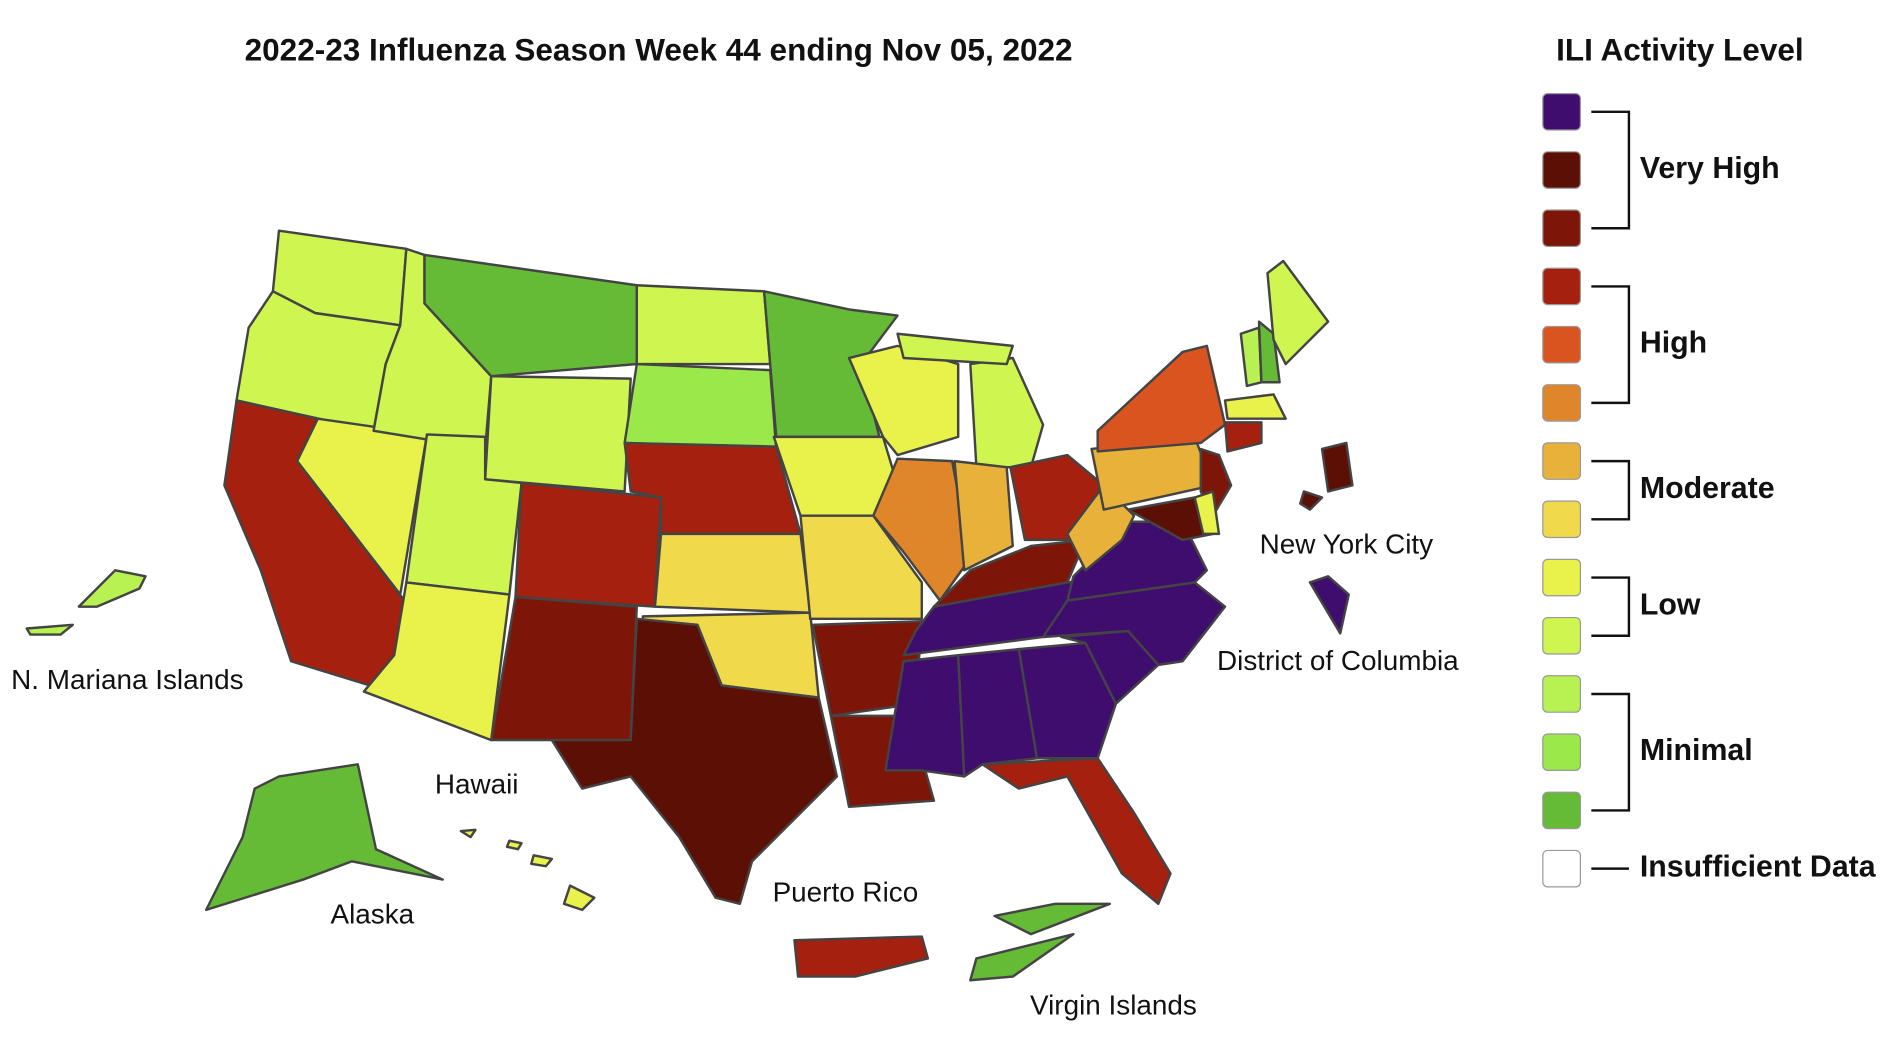 Image resolution: width=1880 pixels, height=1052 pixels. What do you see at coordinates (1758, 867) in the screenshot?
I see `legend-group-label: Insufficient Data` at bounding box center [1758, 867].